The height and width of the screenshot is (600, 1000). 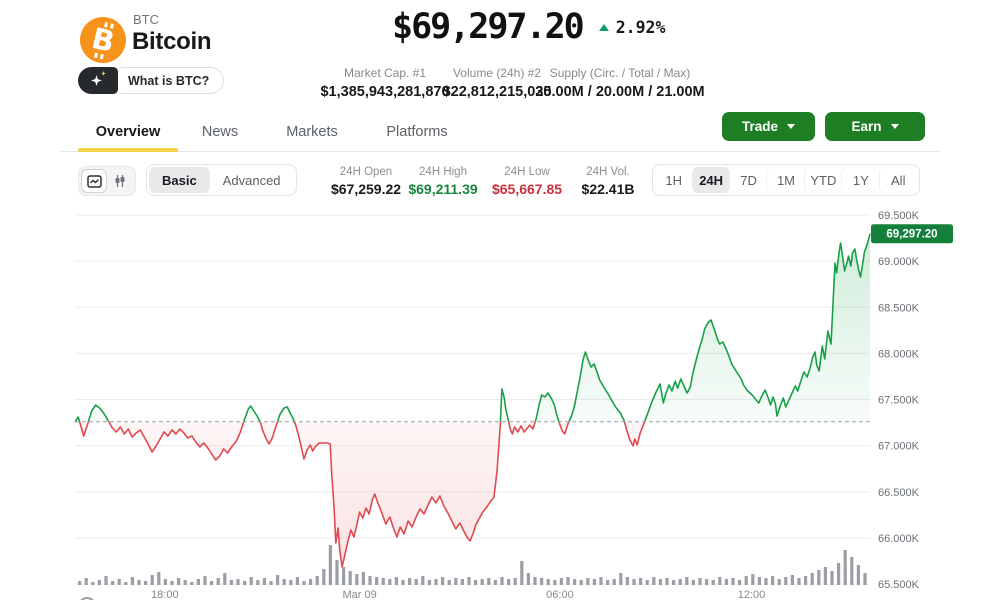 I want to click on svg-text: 68.500K, so click(x=899, y=308).